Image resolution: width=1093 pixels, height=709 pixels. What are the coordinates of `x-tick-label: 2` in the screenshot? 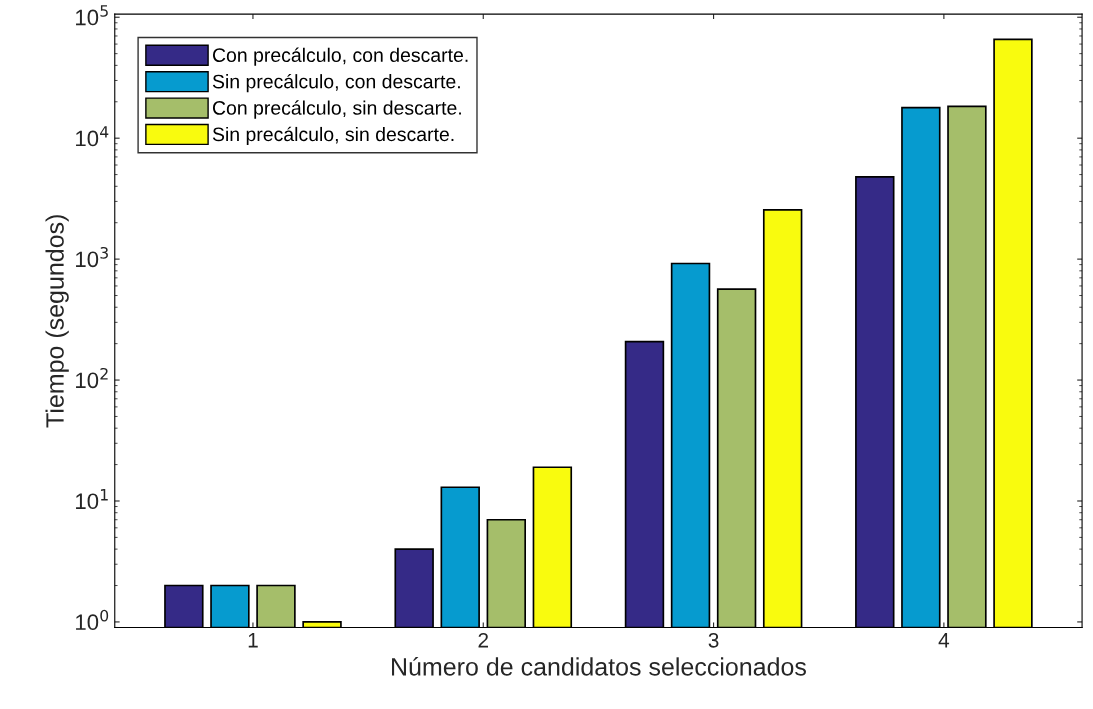 It's located at (483, 640).